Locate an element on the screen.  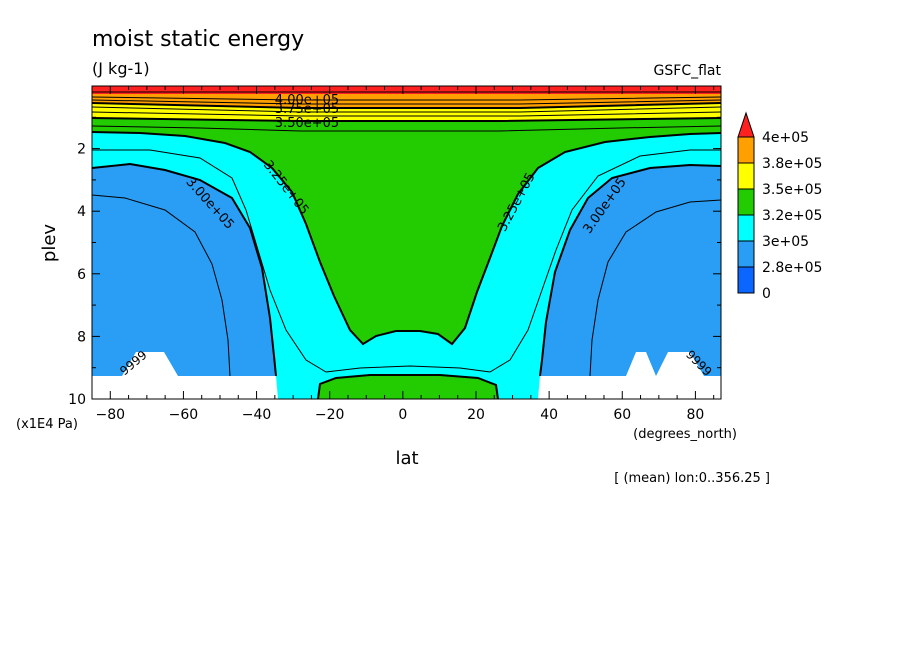
colorbar-triangle is located at coordinates (746, 124).